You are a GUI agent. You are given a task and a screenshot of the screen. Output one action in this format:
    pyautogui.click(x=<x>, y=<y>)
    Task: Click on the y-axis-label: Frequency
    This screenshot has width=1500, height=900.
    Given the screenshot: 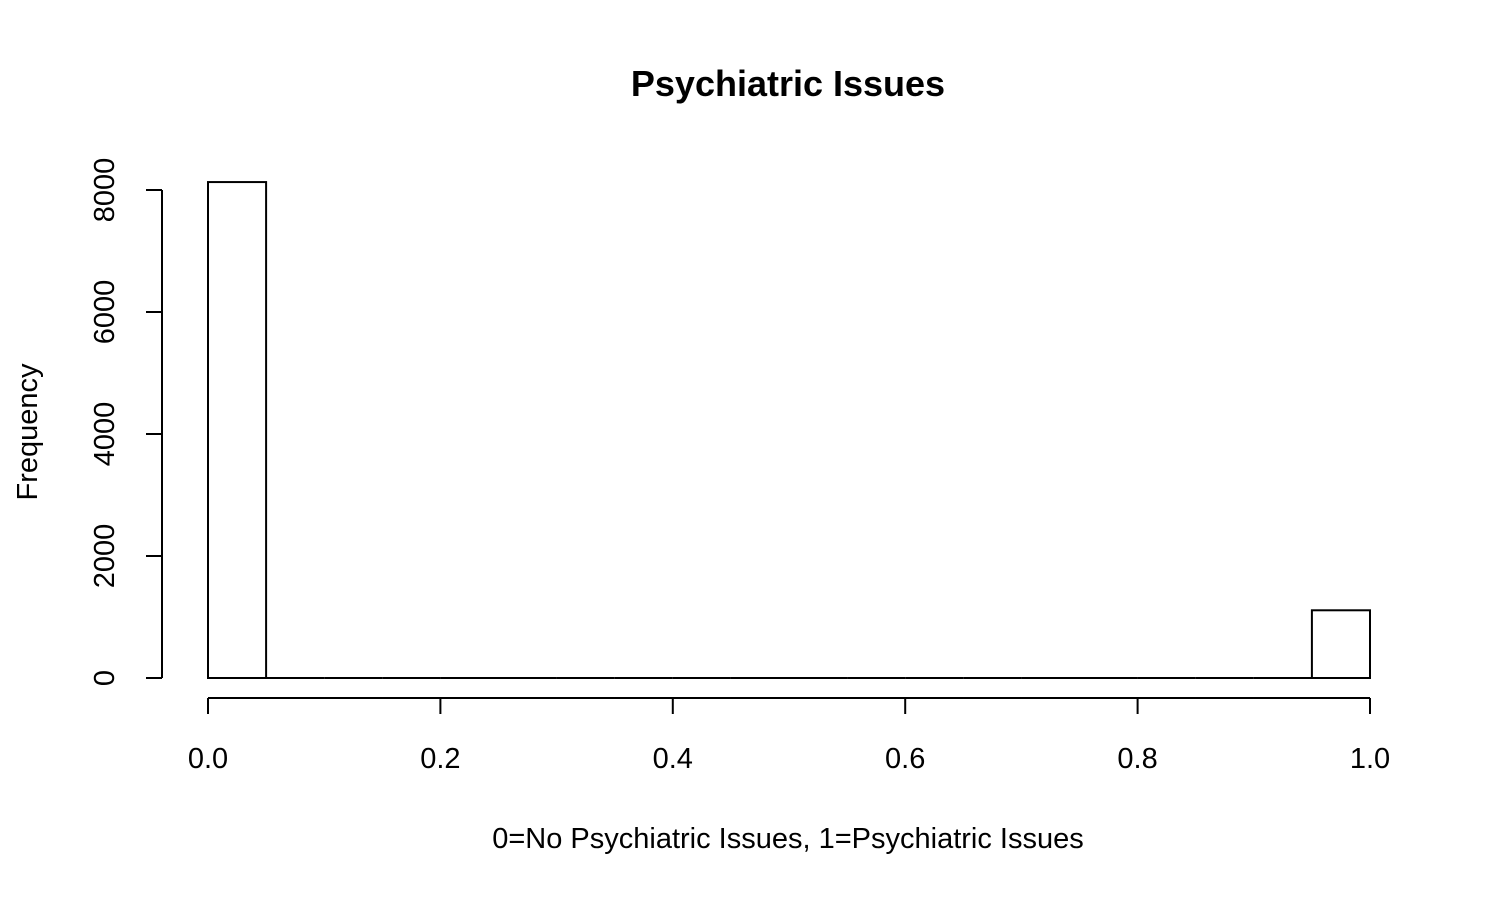 What is the action you would take?
    pyautogui.click(x=28, y=432)
    